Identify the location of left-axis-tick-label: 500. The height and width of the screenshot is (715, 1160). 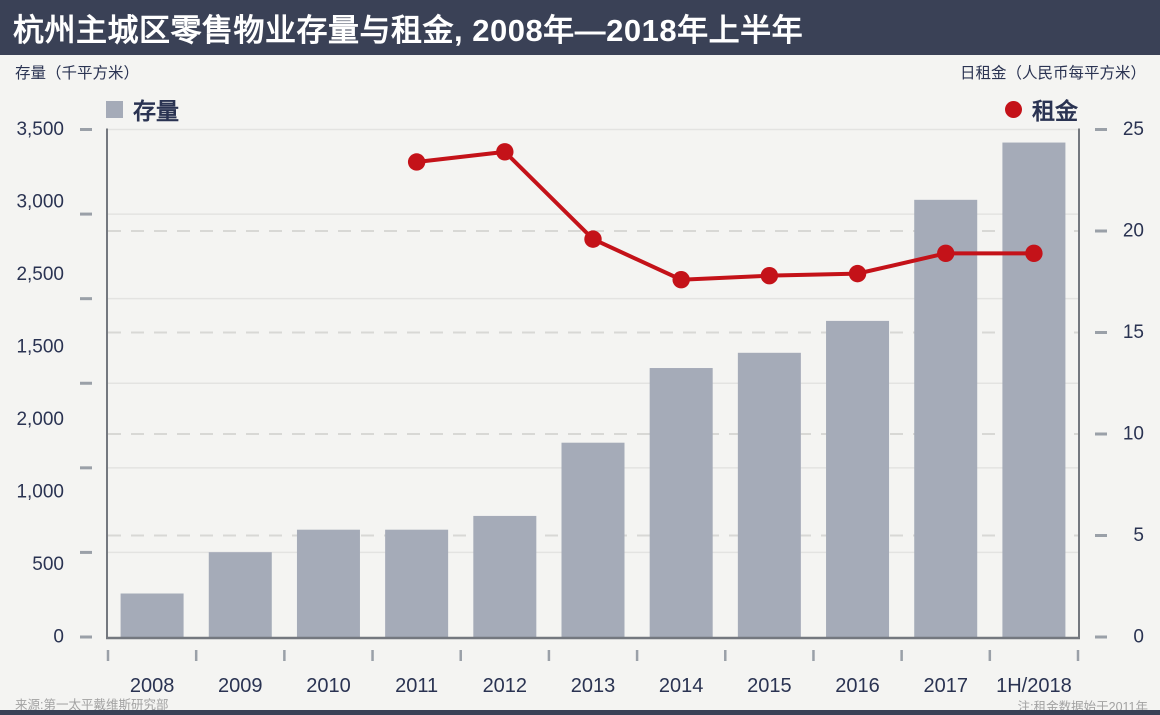
(48, 564).